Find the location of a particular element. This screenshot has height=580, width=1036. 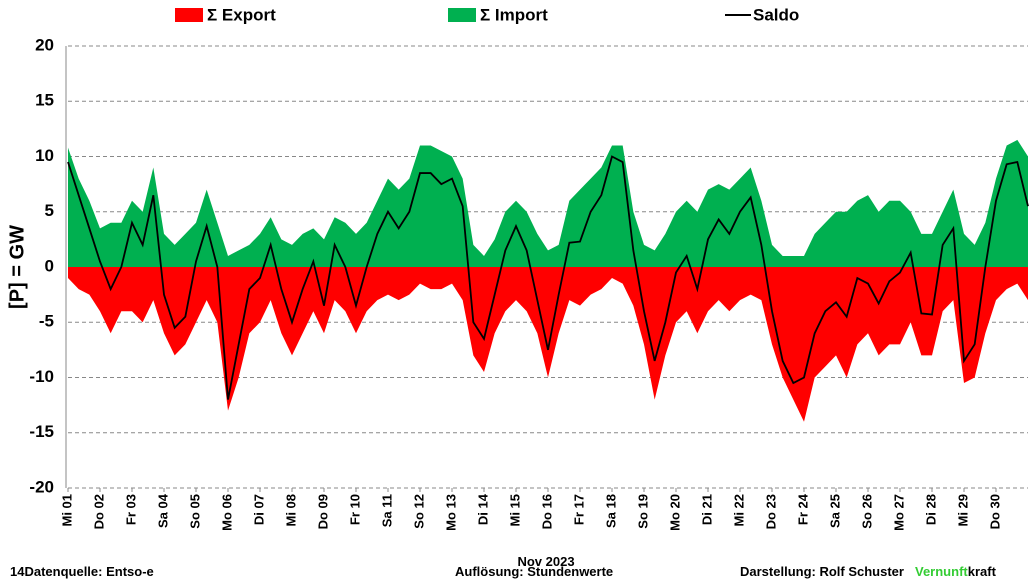

x-tick-label: Do 09 is located at coordinates (322, 511).